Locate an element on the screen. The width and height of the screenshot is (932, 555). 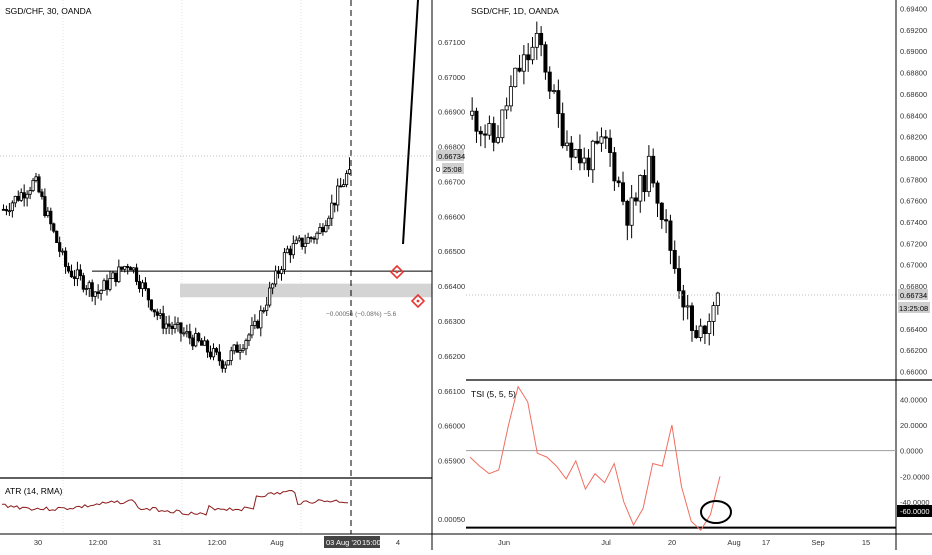
right-time-tick-label: 20 is located at coordinates (672, 542).